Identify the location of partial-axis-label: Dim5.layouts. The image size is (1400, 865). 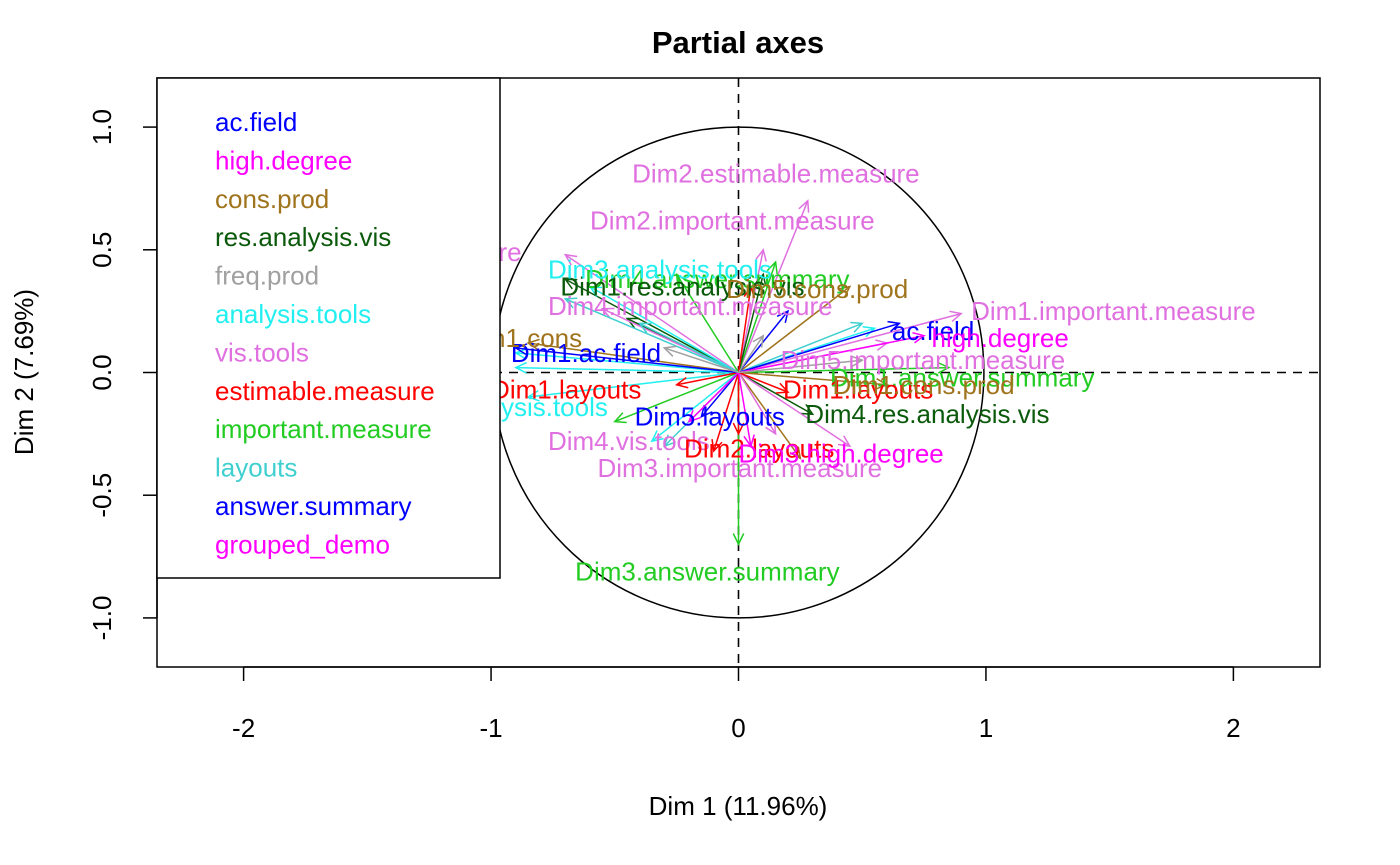
(710, 417).